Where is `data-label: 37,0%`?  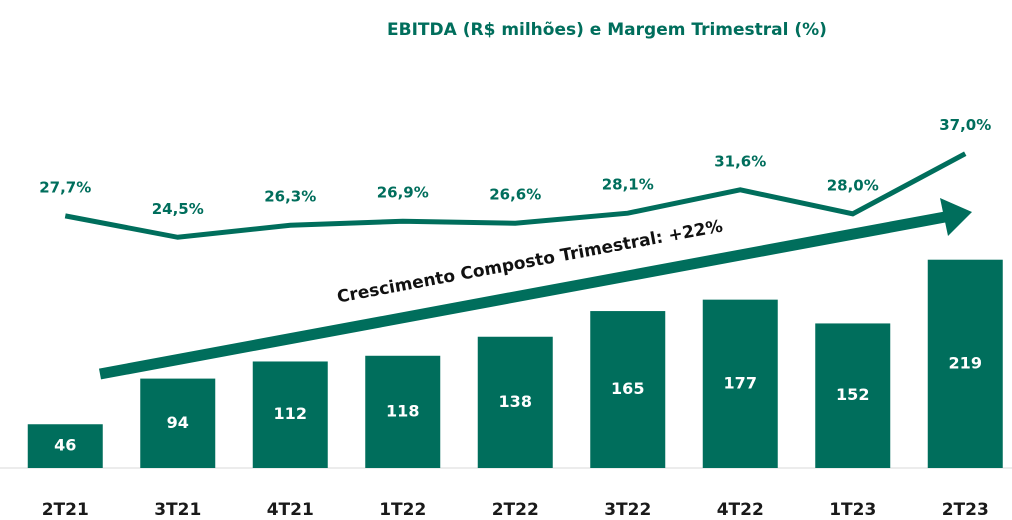 data-label: 37,0% is located at coordinates (965, 125).